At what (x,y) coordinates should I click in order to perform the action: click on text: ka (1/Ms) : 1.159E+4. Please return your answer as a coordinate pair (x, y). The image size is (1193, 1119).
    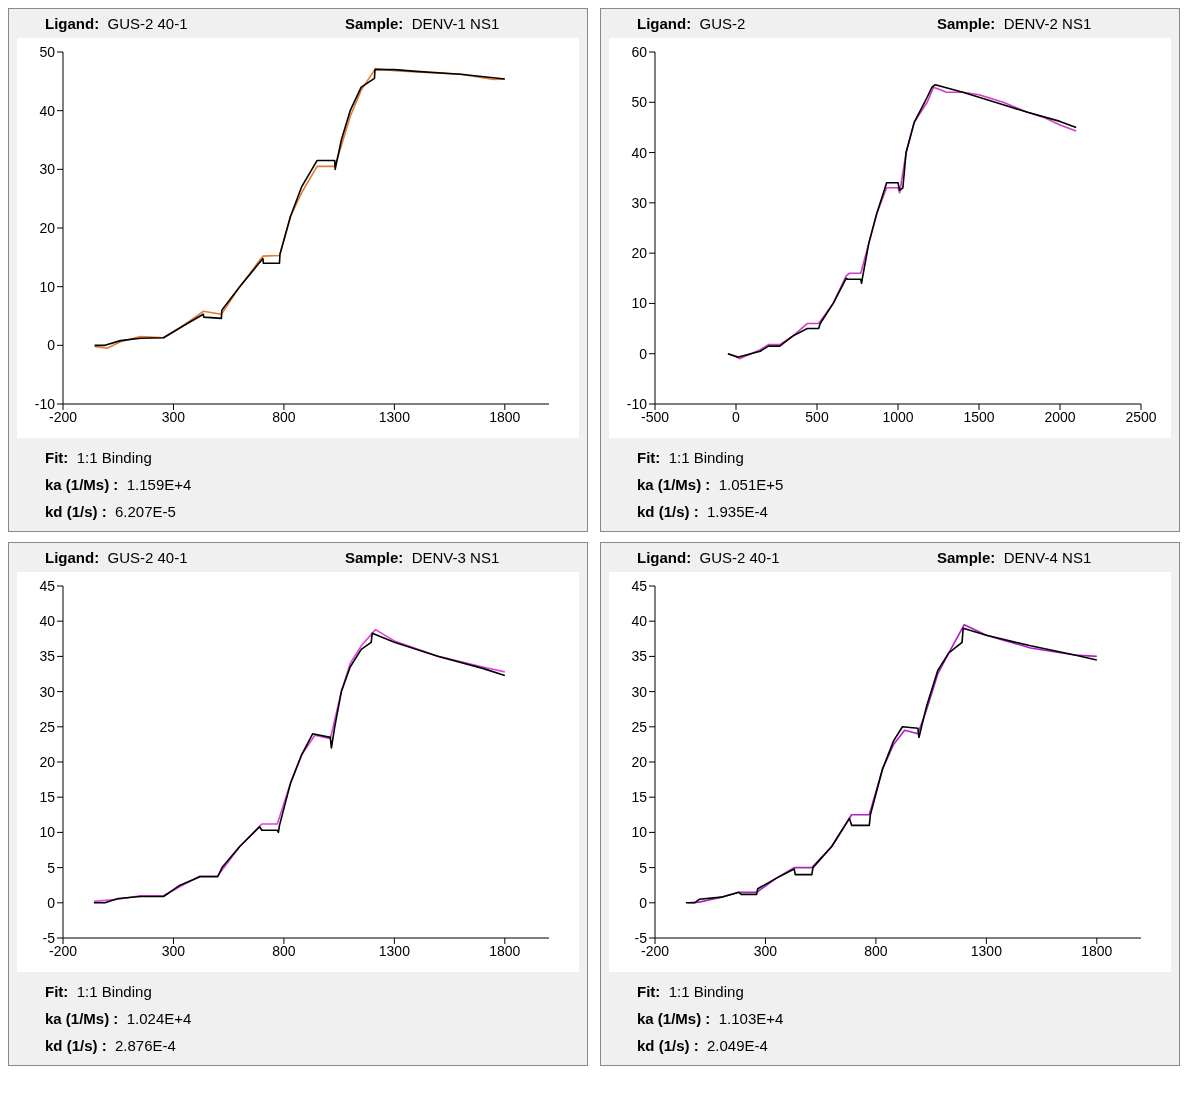
    Looking at the image, I should click on (118, 484).